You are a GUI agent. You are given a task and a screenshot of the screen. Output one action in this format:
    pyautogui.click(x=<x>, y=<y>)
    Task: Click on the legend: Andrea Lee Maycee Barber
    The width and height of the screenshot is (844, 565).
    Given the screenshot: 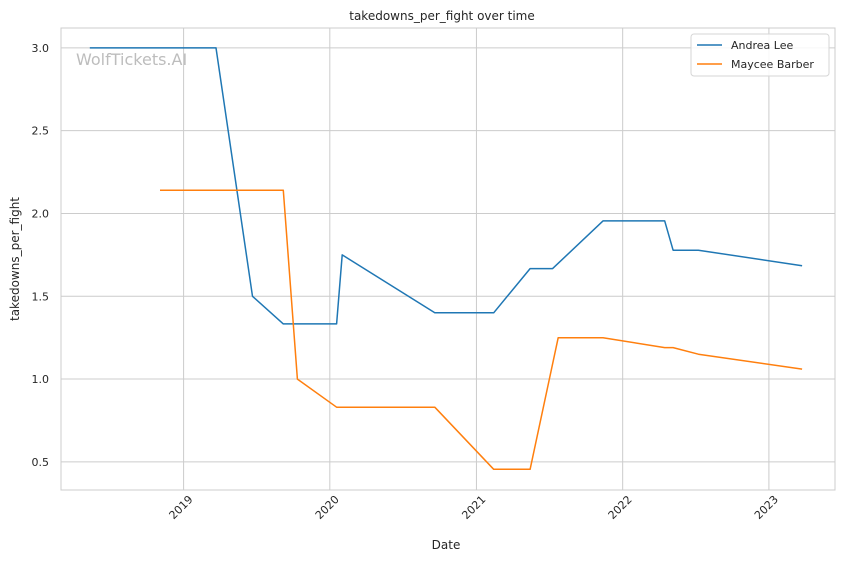 What is the action you would take?
    pyautogui.click(x=760, y=55)
    